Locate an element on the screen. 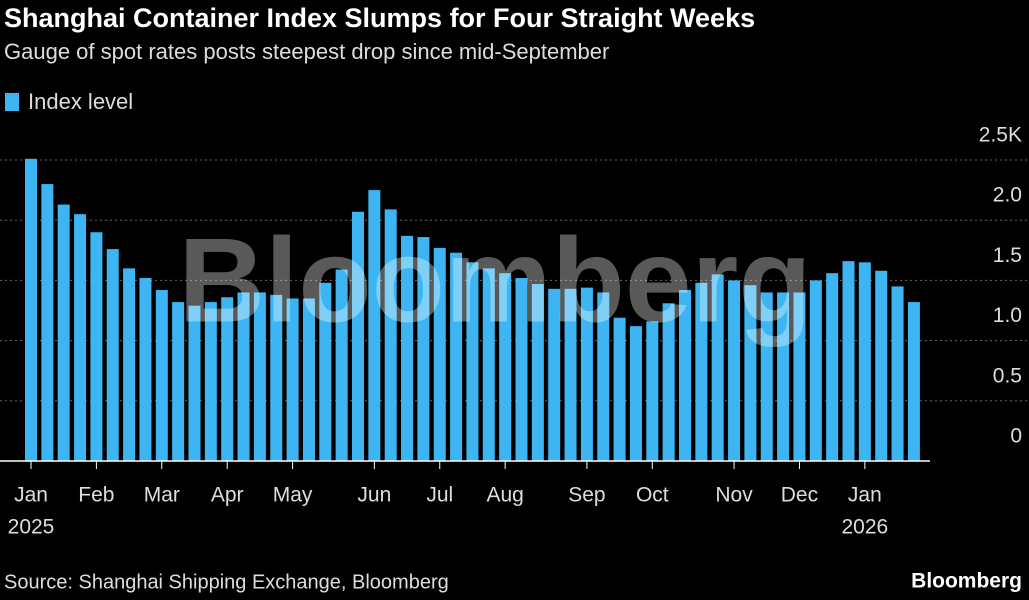 This screenshot has height=600, width=1029. y-tick-label: 1.0 is located at coordinates (1007, 315).